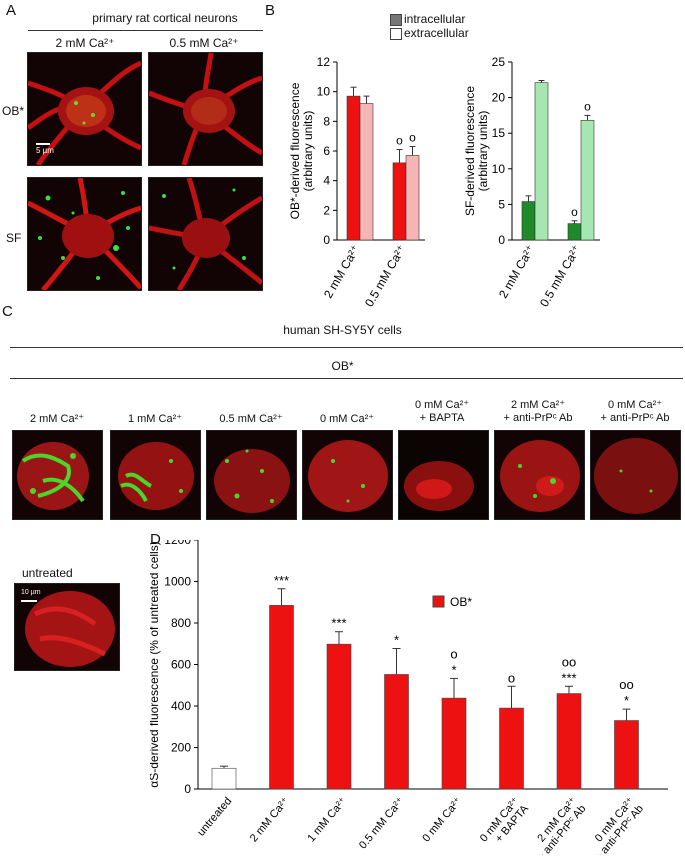 The image size is (685, 860). What do you see at coordinates (635, 418) in the screenshot?
I see `cond-label-7b: + anti-PrPᶜ Ab` at bounding box center [635, 418].